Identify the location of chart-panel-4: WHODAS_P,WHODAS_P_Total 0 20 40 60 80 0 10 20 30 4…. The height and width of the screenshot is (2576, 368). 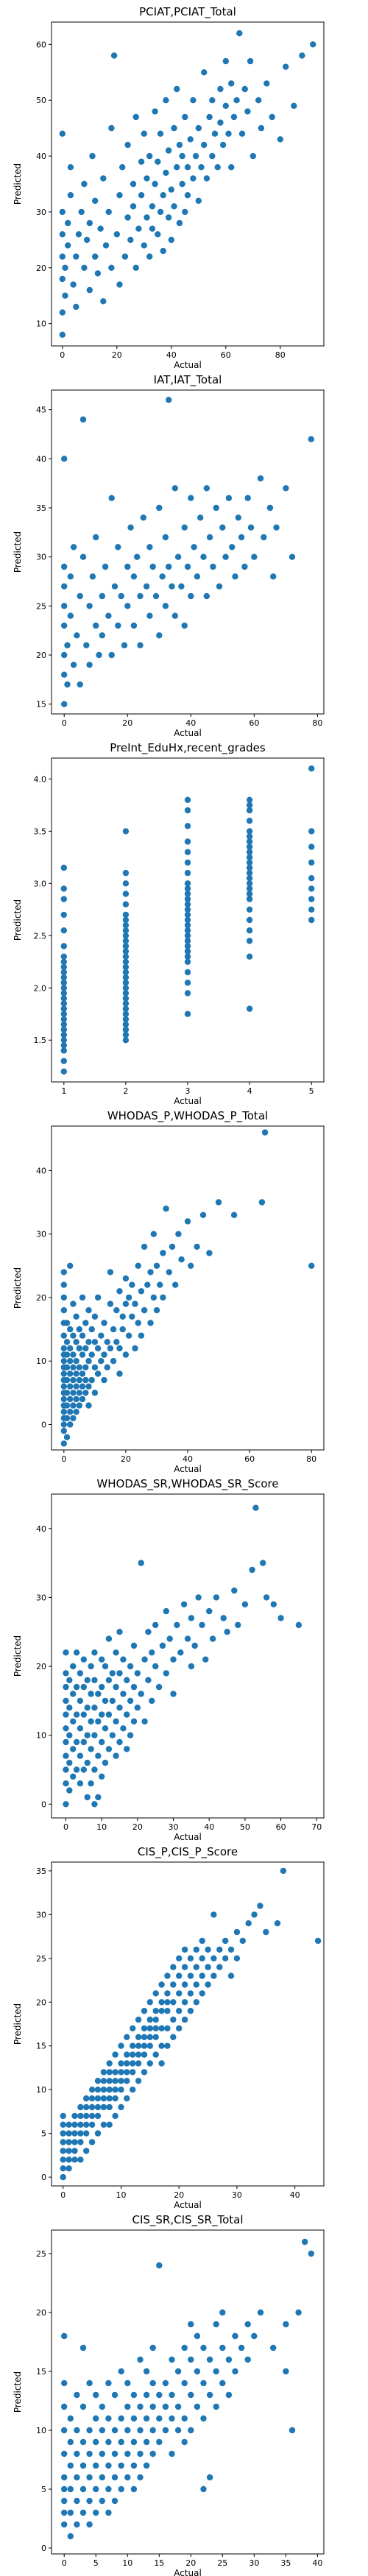
(169, 1291).